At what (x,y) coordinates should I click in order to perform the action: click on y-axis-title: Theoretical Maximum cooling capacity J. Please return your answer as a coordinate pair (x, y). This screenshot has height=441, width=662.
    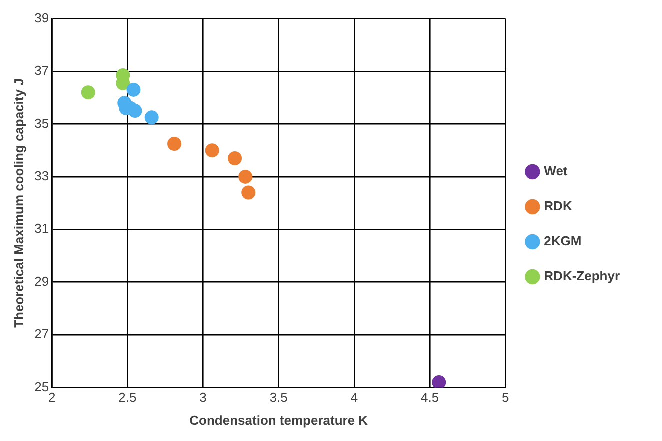
    Looking at the image, I should click on (18, 203).